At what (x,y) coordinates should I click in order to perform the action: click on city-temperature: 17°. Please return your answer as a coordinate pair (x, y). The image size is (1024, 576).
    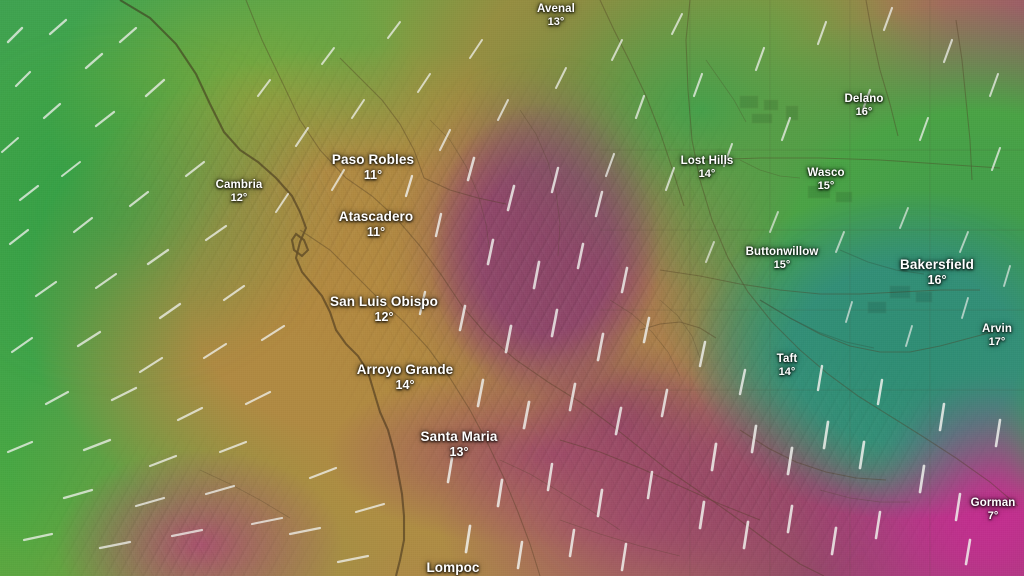
    Looking at the image, I should click on (997, 342).